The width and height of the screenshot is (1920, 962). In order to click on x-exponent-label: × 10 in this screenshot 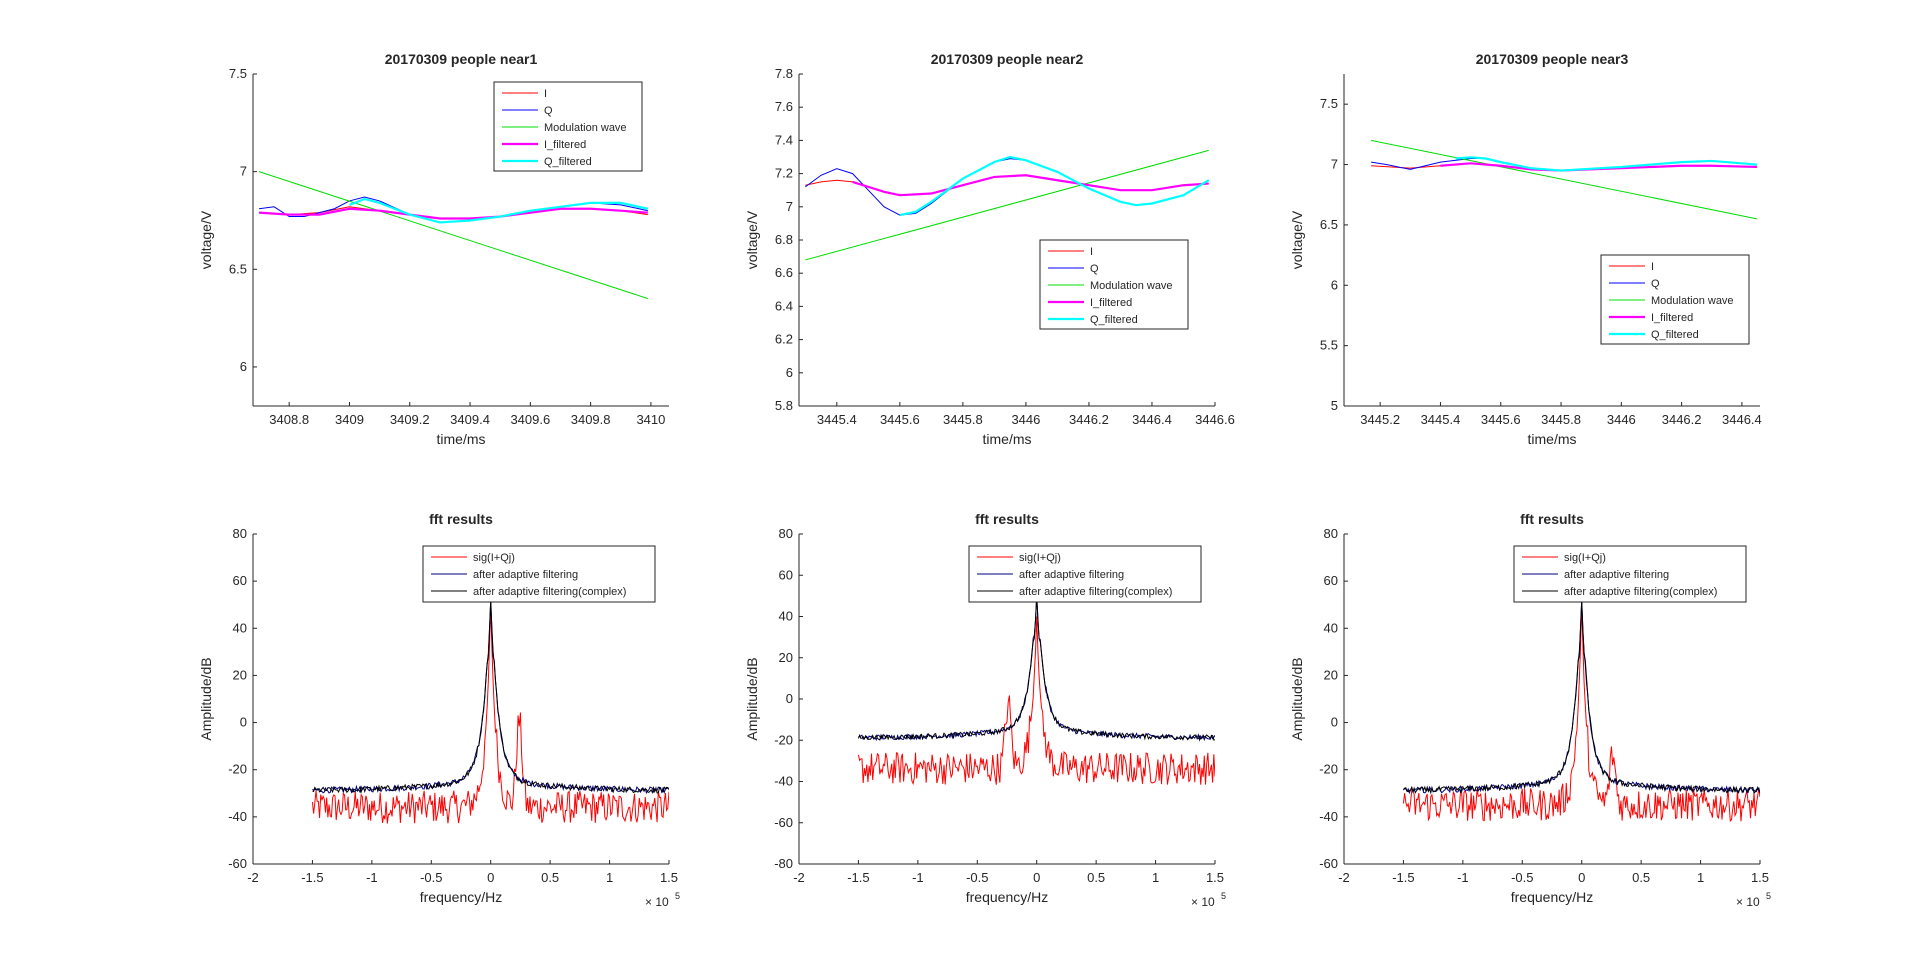, I will do `click(1203, 902)`.